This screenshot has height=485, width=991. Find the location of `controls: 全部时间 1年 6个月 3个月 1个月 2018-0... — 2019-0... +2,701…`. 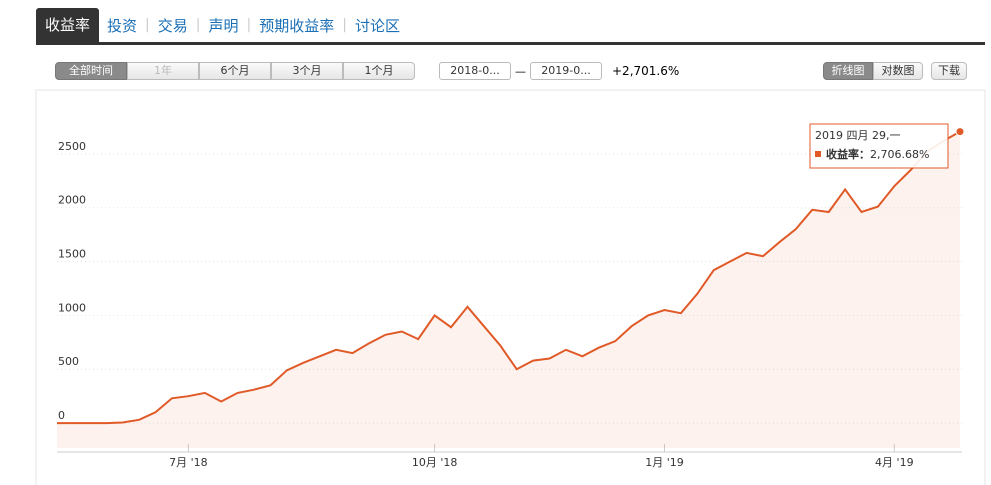

controls: 全部时间 1年 6个月 3个月 1个月 2018-0... — 2019-0... +2,701… is located at coordinates (367, 71).